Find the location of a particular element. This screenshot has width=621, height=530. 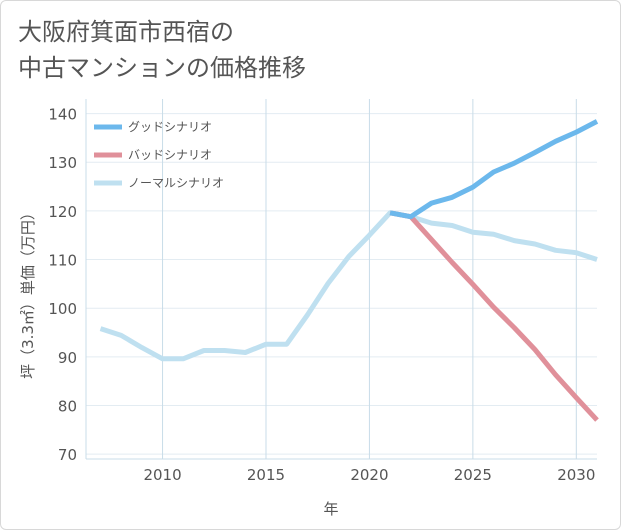

y-tick-label: 90 is located at coordinates (67, 358).